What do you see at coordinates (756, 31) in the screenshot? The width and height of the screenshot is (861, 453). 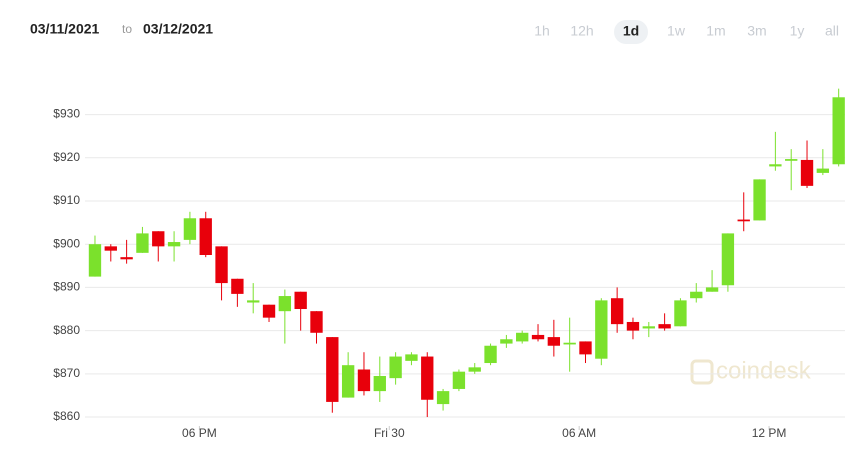 I see `range-button: 3m` at bounding box center [756, 31].